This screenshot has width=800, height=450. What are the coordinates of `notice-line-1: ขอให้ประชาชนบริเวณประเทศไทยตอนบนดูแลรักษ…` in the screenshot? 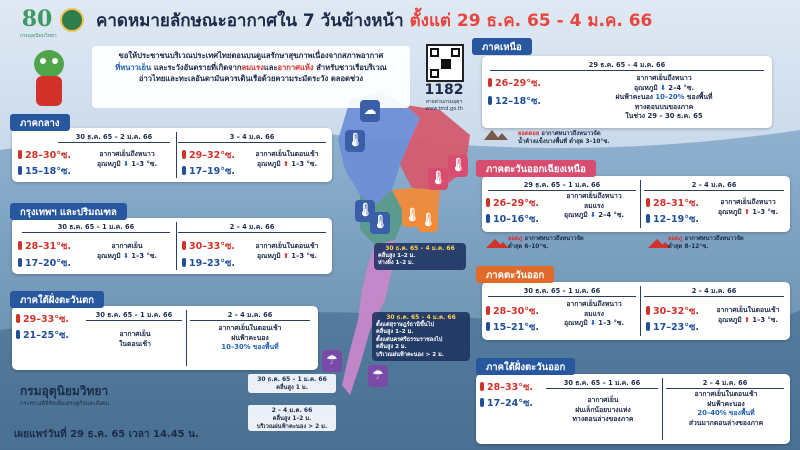 It's located at (251, 55).